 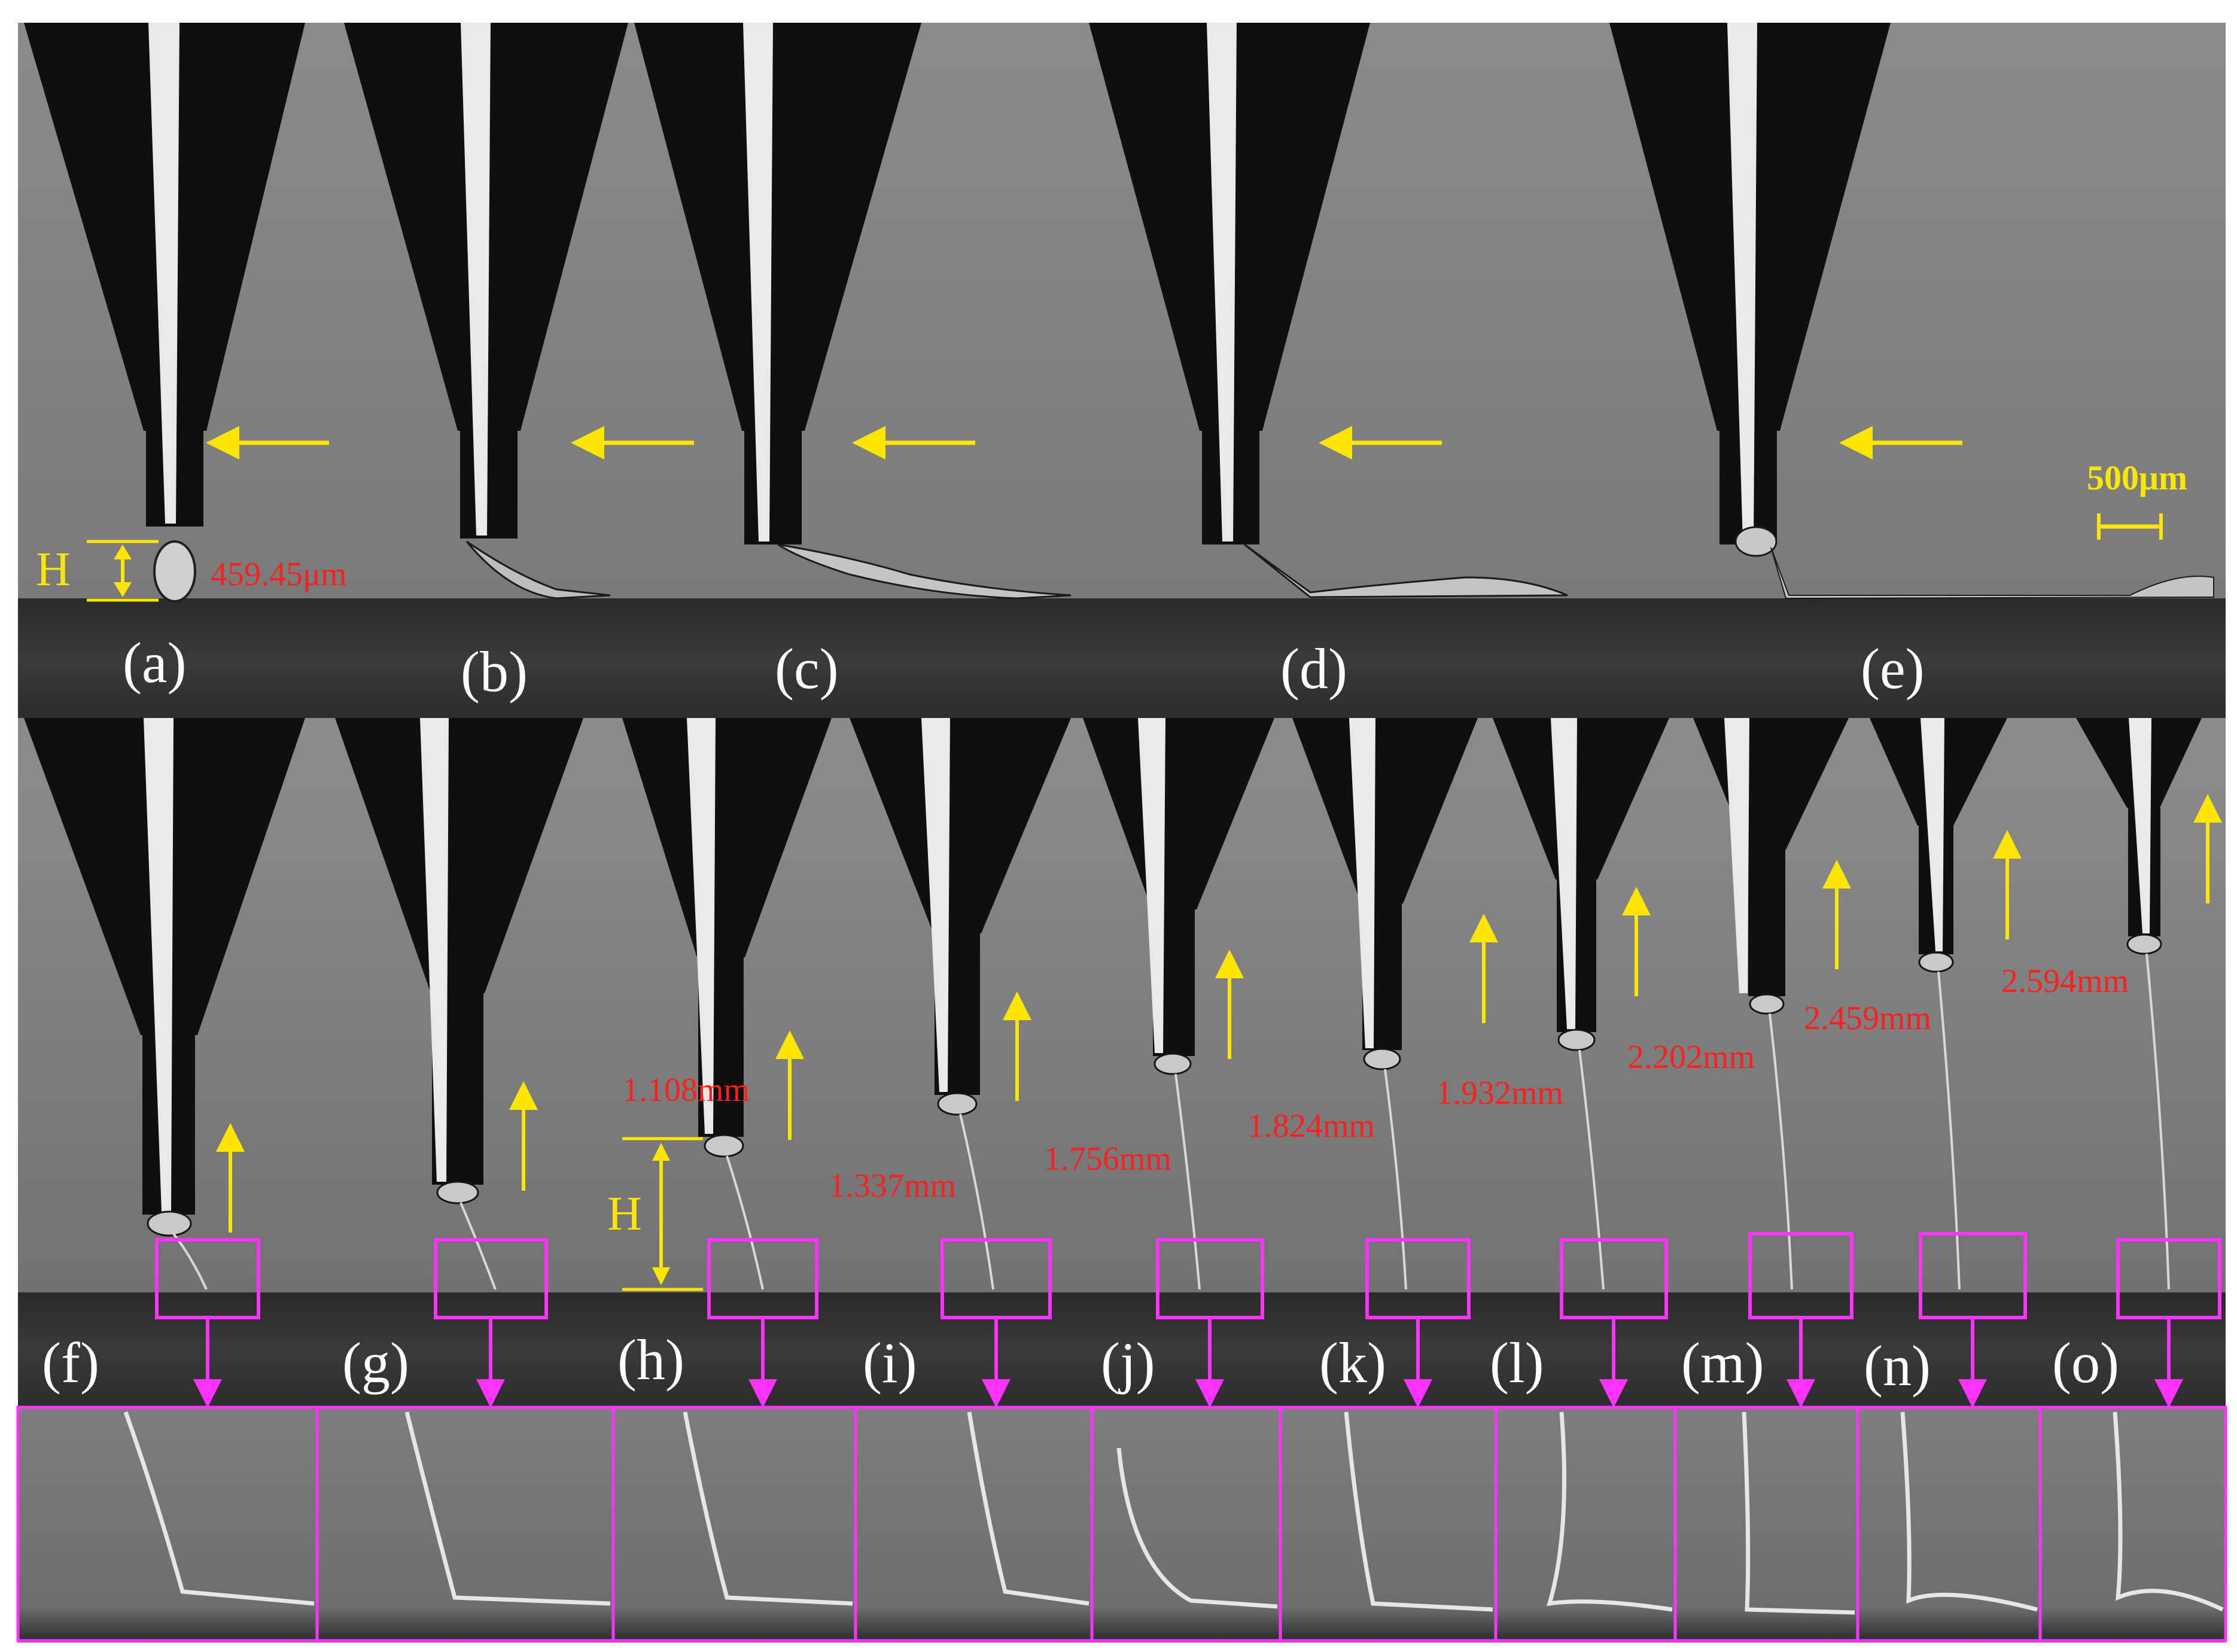 I want to click on zoom-panel-frames, so click(x=1121, y=1524).